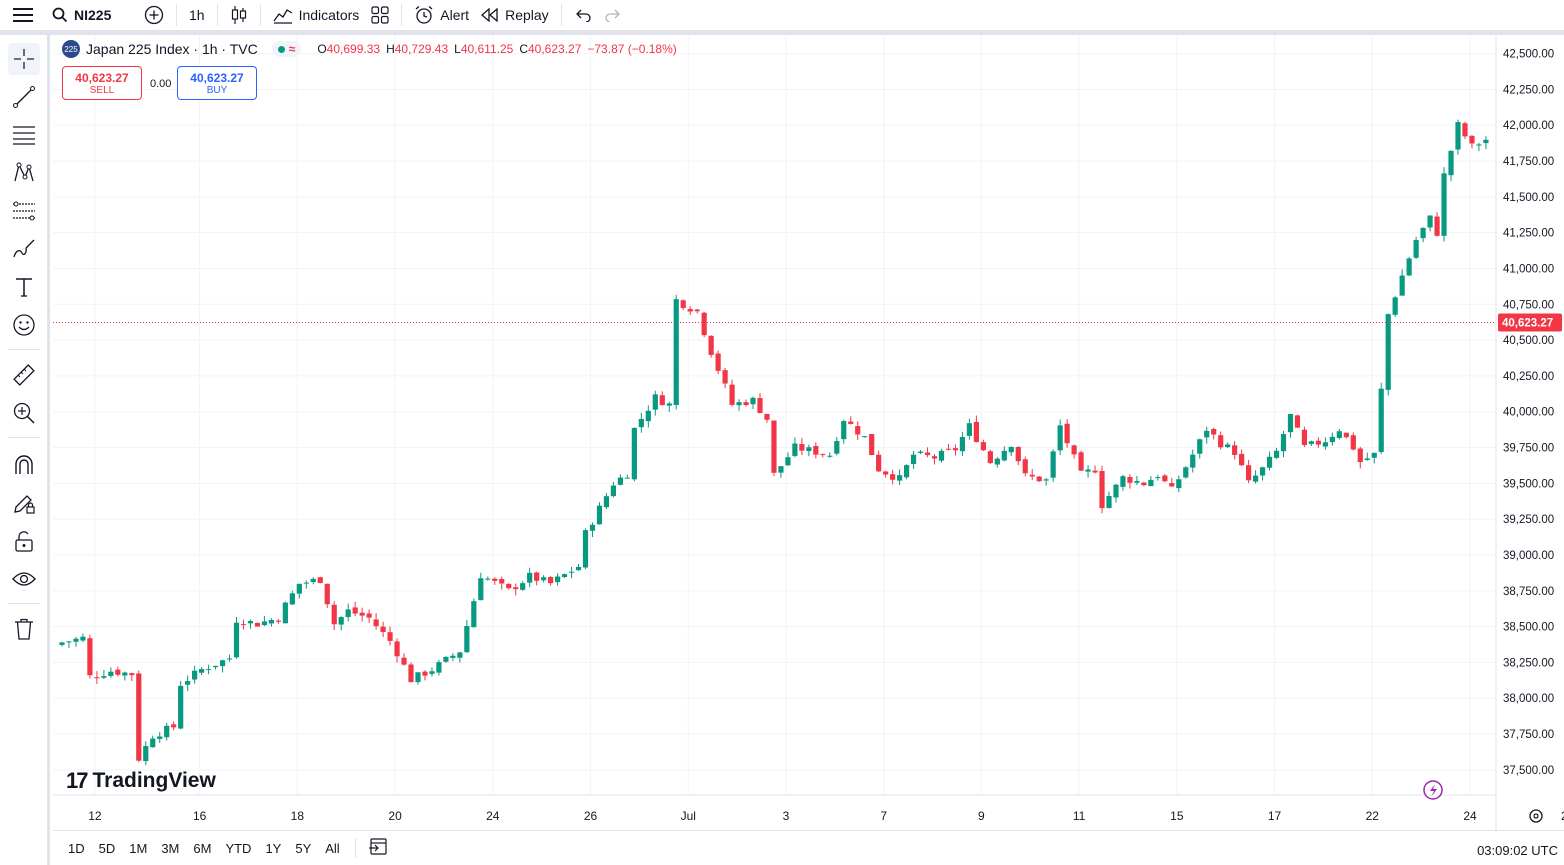 This screenshot has height=865, width=1564. I want to click on price-axis-label: 39,500.00, so click(1528, 484).